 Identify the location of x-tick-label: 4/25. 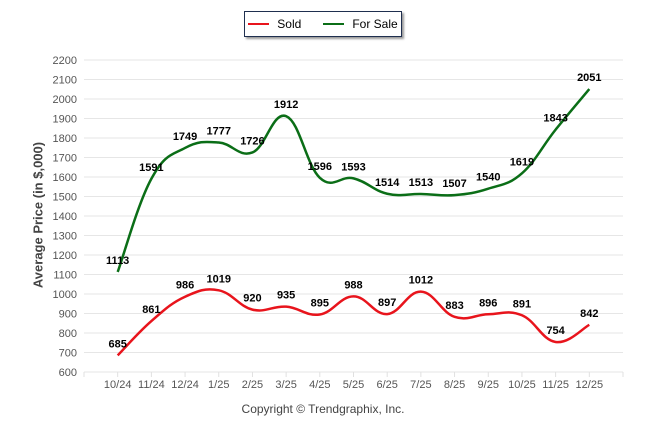
(319, 385).